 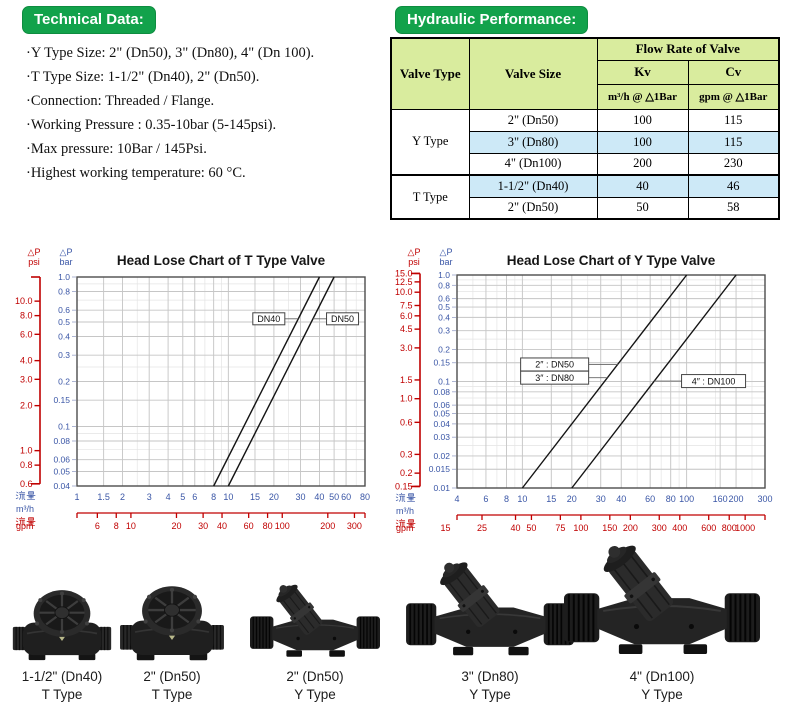 I want to click on svg-text: 0.02, so click(x=441, y=456).